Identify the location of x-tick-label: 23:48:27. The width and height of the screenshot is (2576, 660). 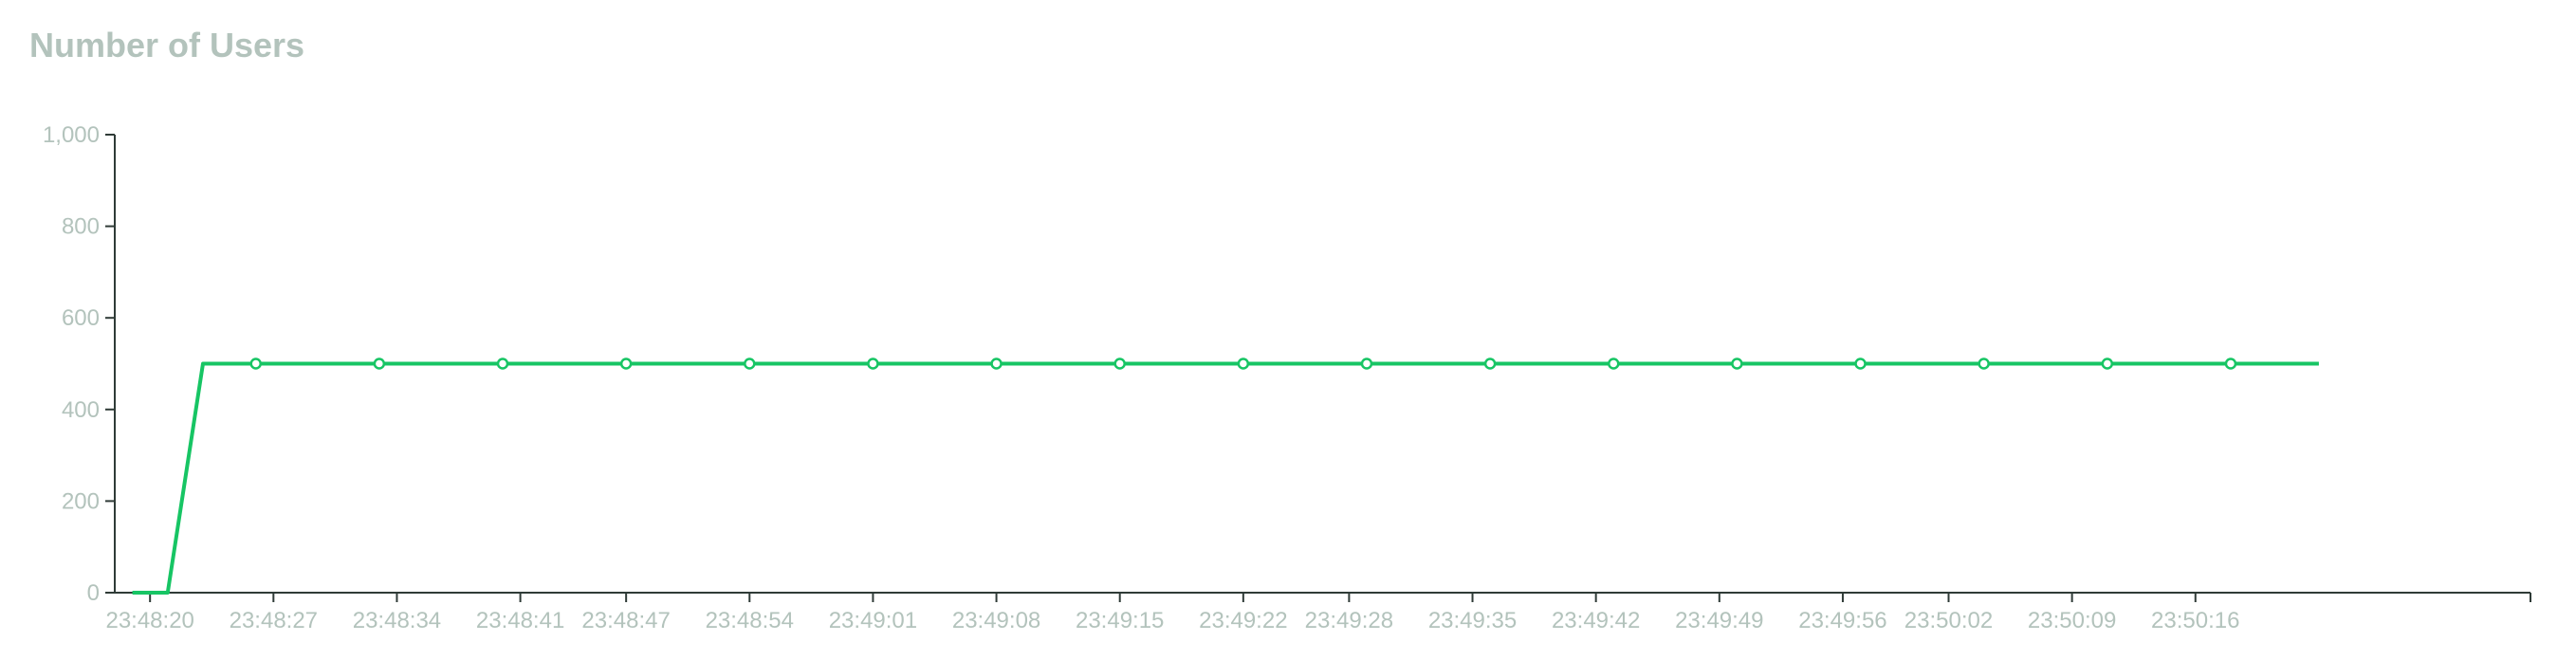
(274, 620).